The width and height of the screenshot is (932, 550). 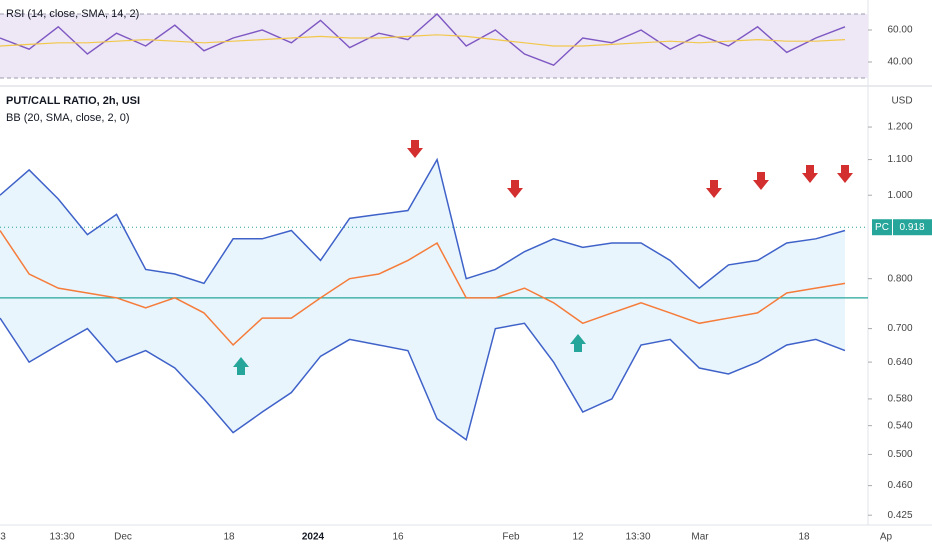 I want to click on y-tick-label: 0.460, so click(x=899, y=485).